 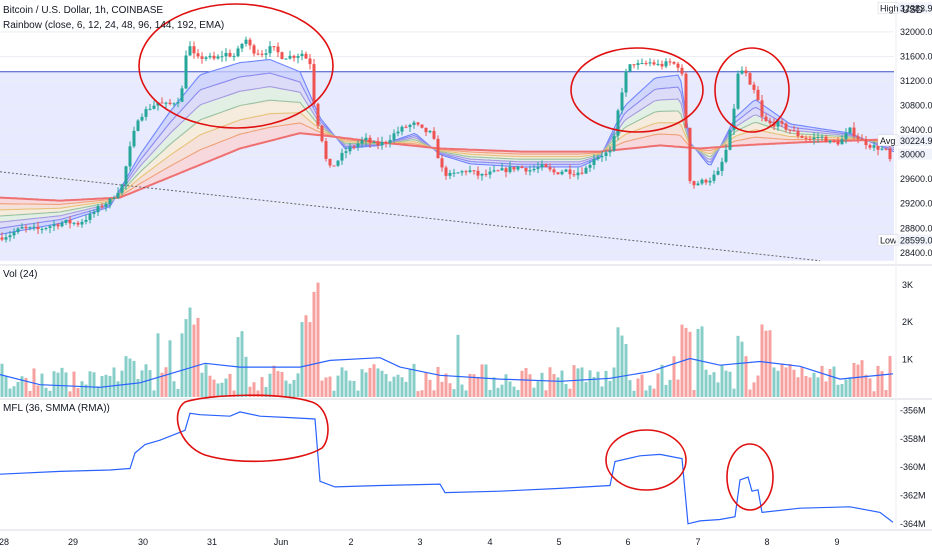 What do you see at coordinates (410, 216) in the screenshot?
I see `dotted-trend-line` at bounding box center [410, 216].